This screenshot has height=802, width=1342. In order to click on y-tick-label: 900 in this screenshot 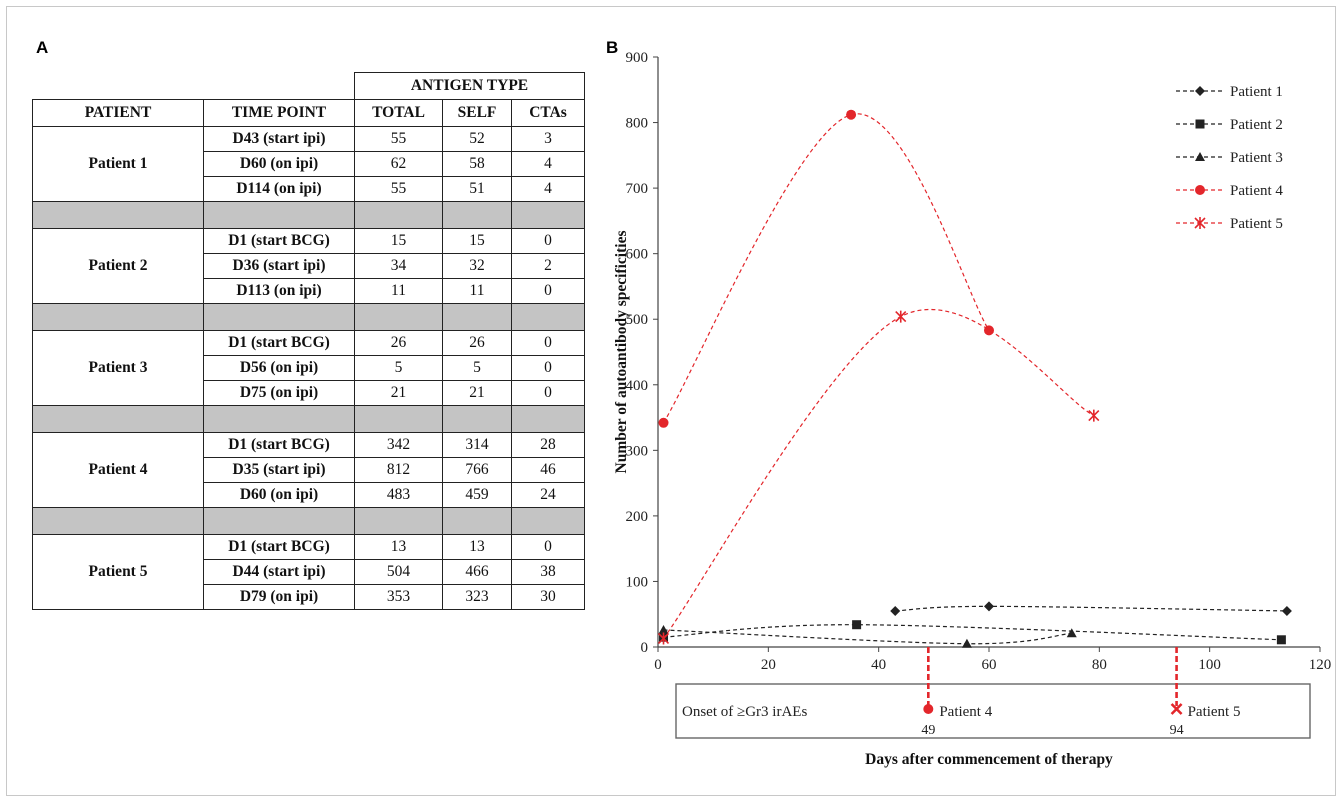, I will do `click(637, 58)`.